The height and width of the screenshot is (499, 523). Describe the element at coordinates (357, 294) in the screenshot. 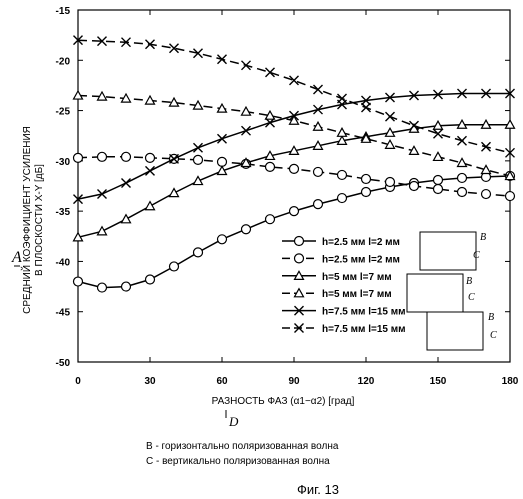

I see `legend-label-4: h=5 мм l=7 мм` at that location.